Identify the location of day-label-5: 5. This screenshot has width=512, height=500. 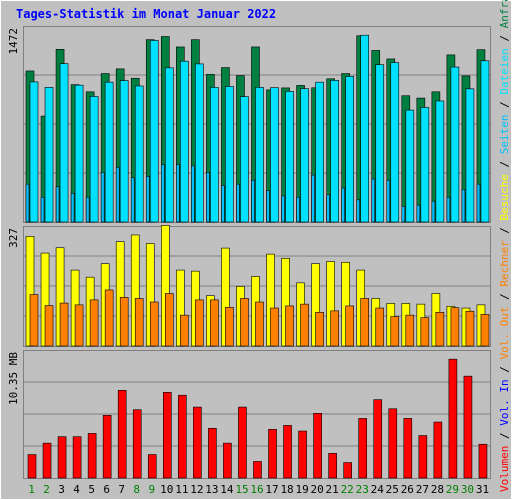
(91, 489).